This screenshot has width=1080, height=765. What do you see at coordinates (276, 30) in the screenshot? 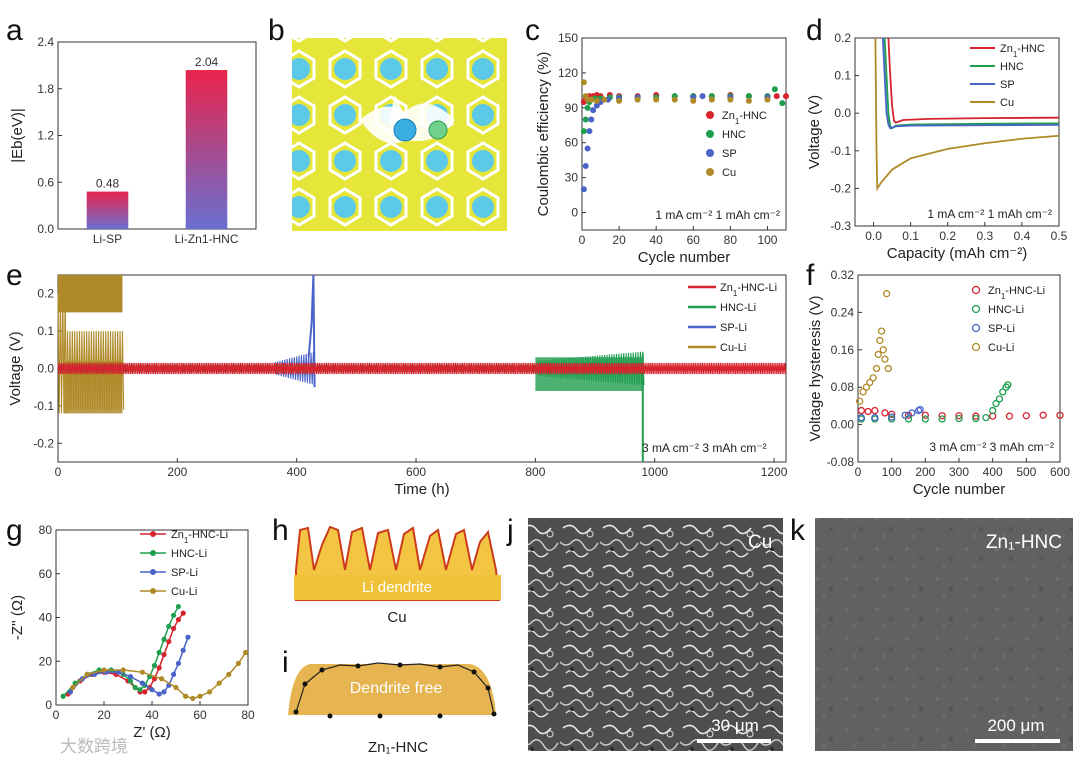
I see `panel-label-b: b` at bounding box center [276, 30].